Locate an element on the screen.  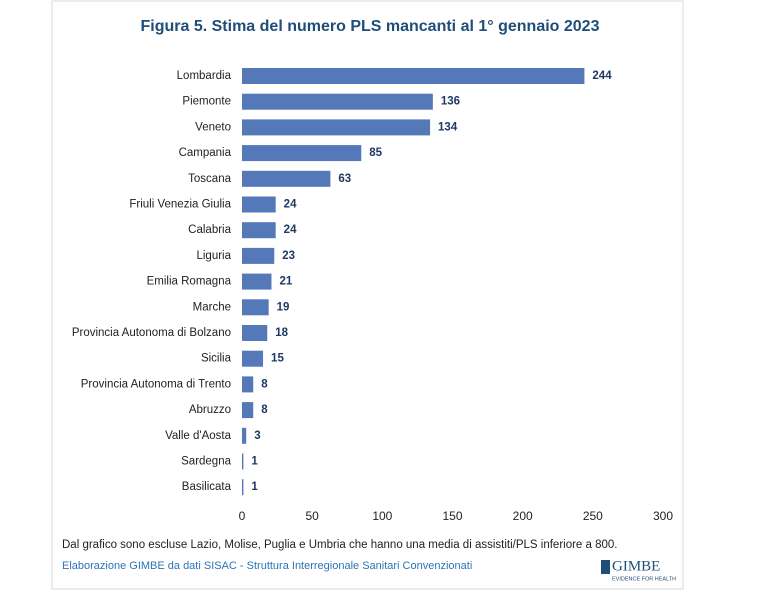
y-tick-label: Toscana is located at coordinates (209, 179).